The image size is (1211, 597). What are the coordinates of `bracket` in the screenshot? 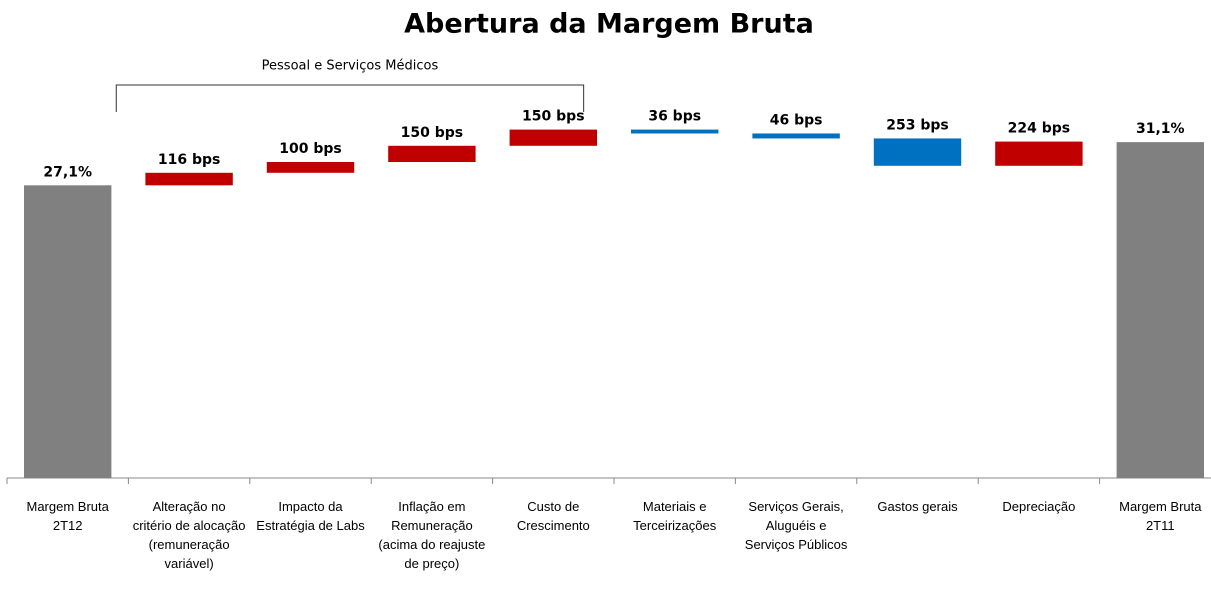 It's located at (350, 98).